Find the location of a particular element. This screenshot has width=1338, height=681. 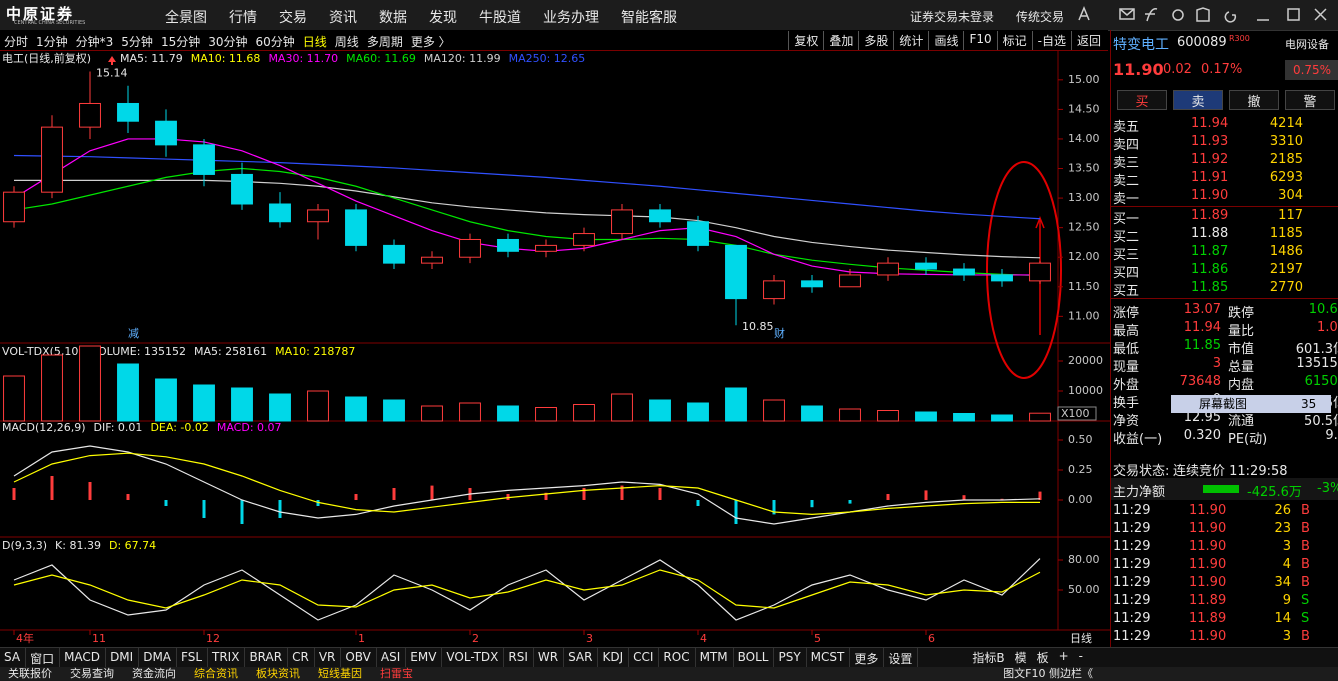

menu-item: 全景图 is located at coordinates (186, 18).